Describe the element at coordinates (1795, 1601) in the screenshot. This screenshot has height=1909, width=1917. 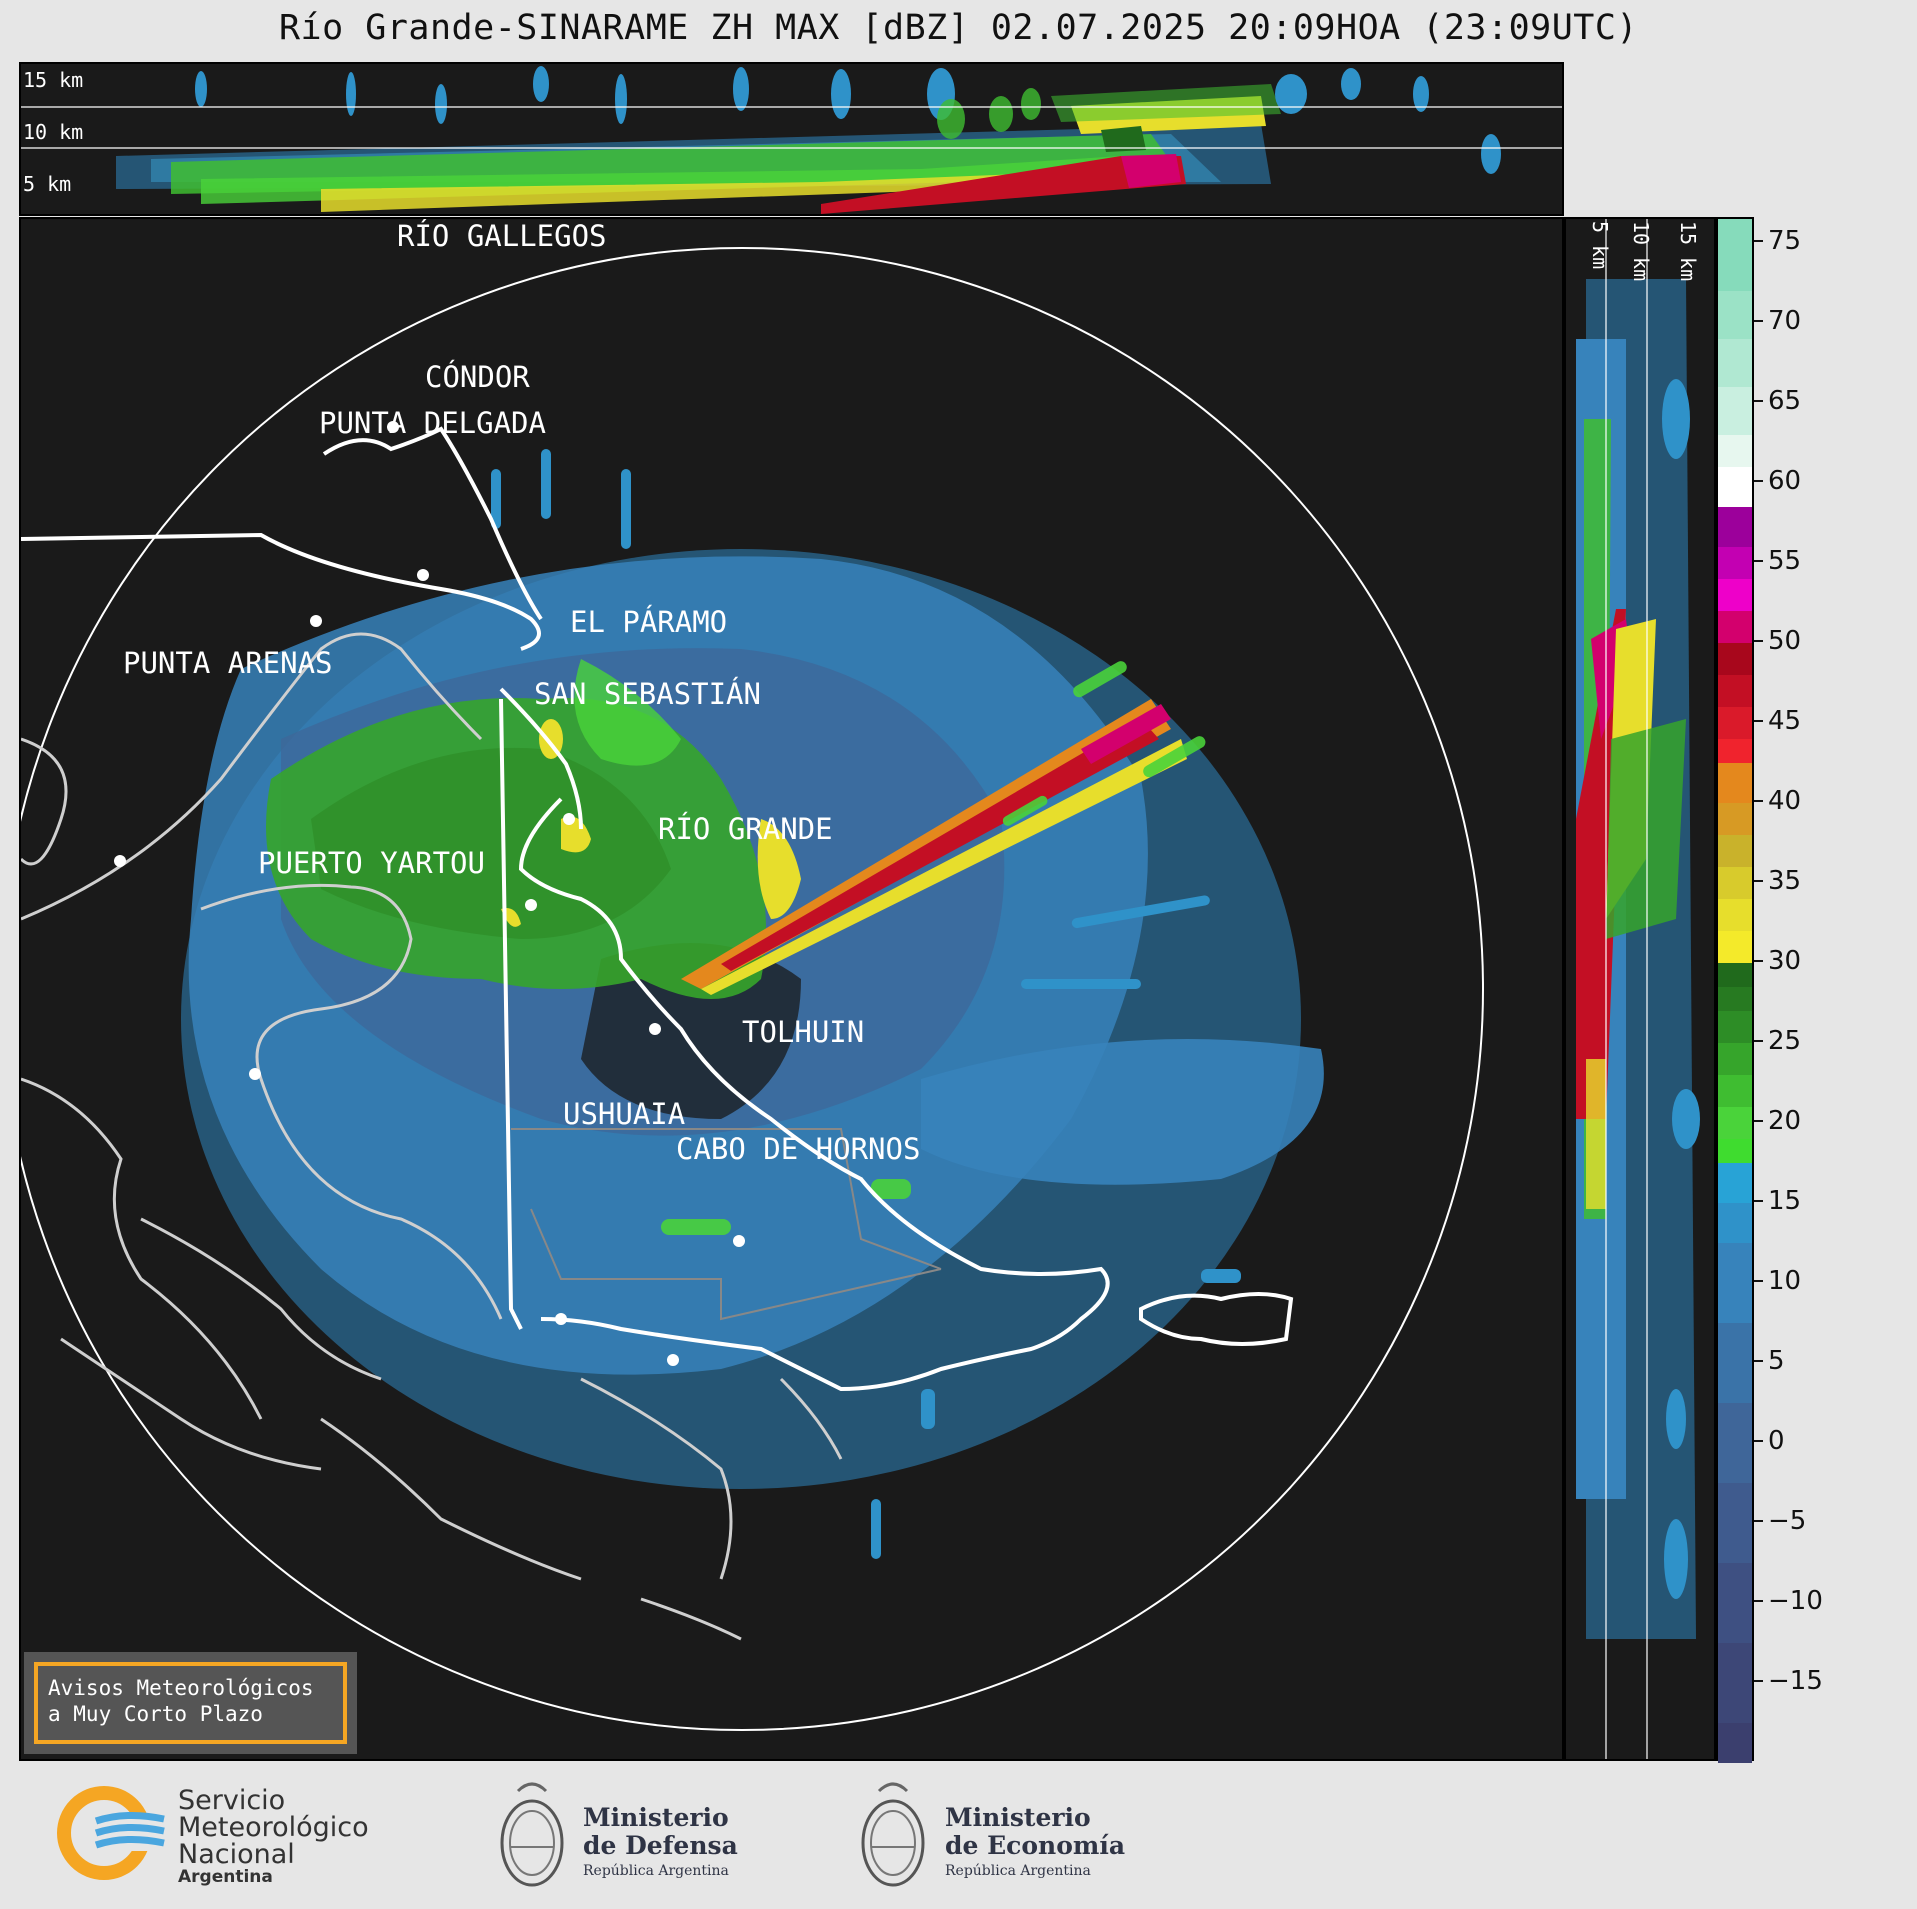
I see `colorbar-tick-label: −10` at that location.